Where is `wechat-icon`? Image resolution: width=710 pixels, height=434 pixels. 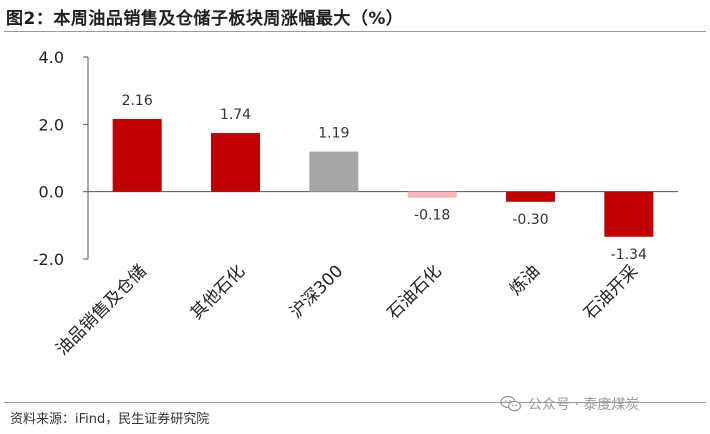
wechat-icon is located at coordinates (511, 403).